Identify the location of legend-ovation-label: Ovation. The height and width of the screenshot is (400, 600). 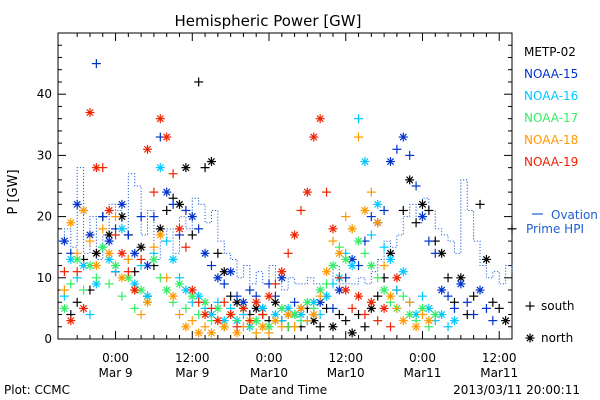
(574, 215).